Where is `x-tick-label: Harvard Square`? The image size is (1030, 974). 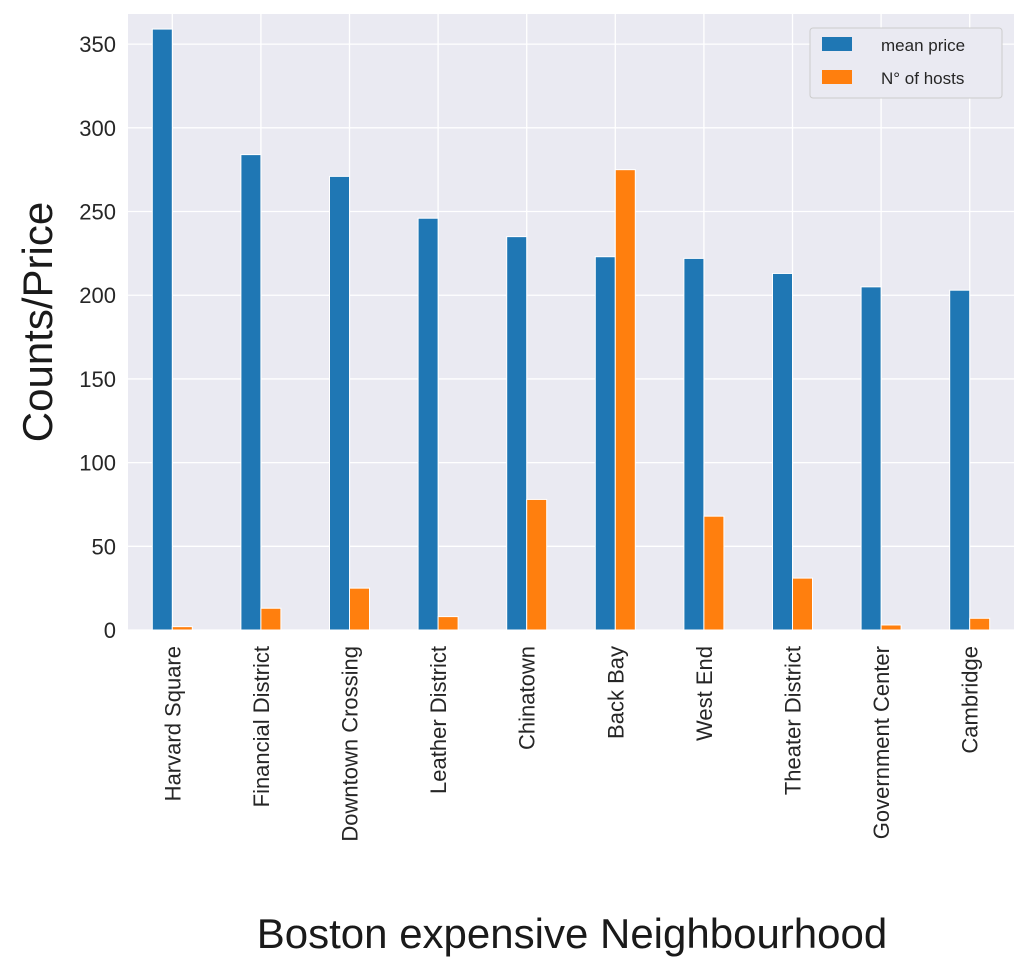
x-tick-label: Harvard Square is located at coordinates (172, 723).